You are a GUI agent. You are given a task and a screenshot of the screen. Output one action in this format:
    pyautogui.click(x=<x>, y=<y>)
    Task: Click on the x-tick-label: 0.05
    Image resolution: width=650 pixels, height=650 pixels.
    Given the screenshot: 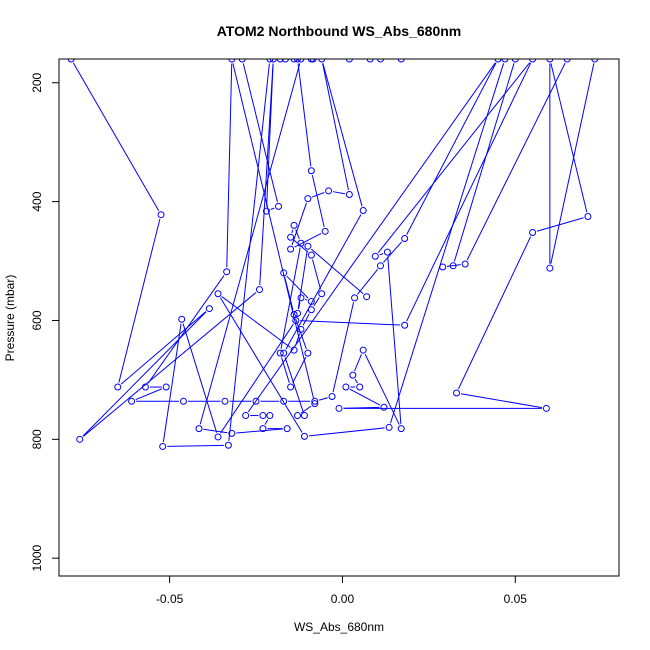 What is the action you would take?
    pyautogui.click(x=516, y=599)
    